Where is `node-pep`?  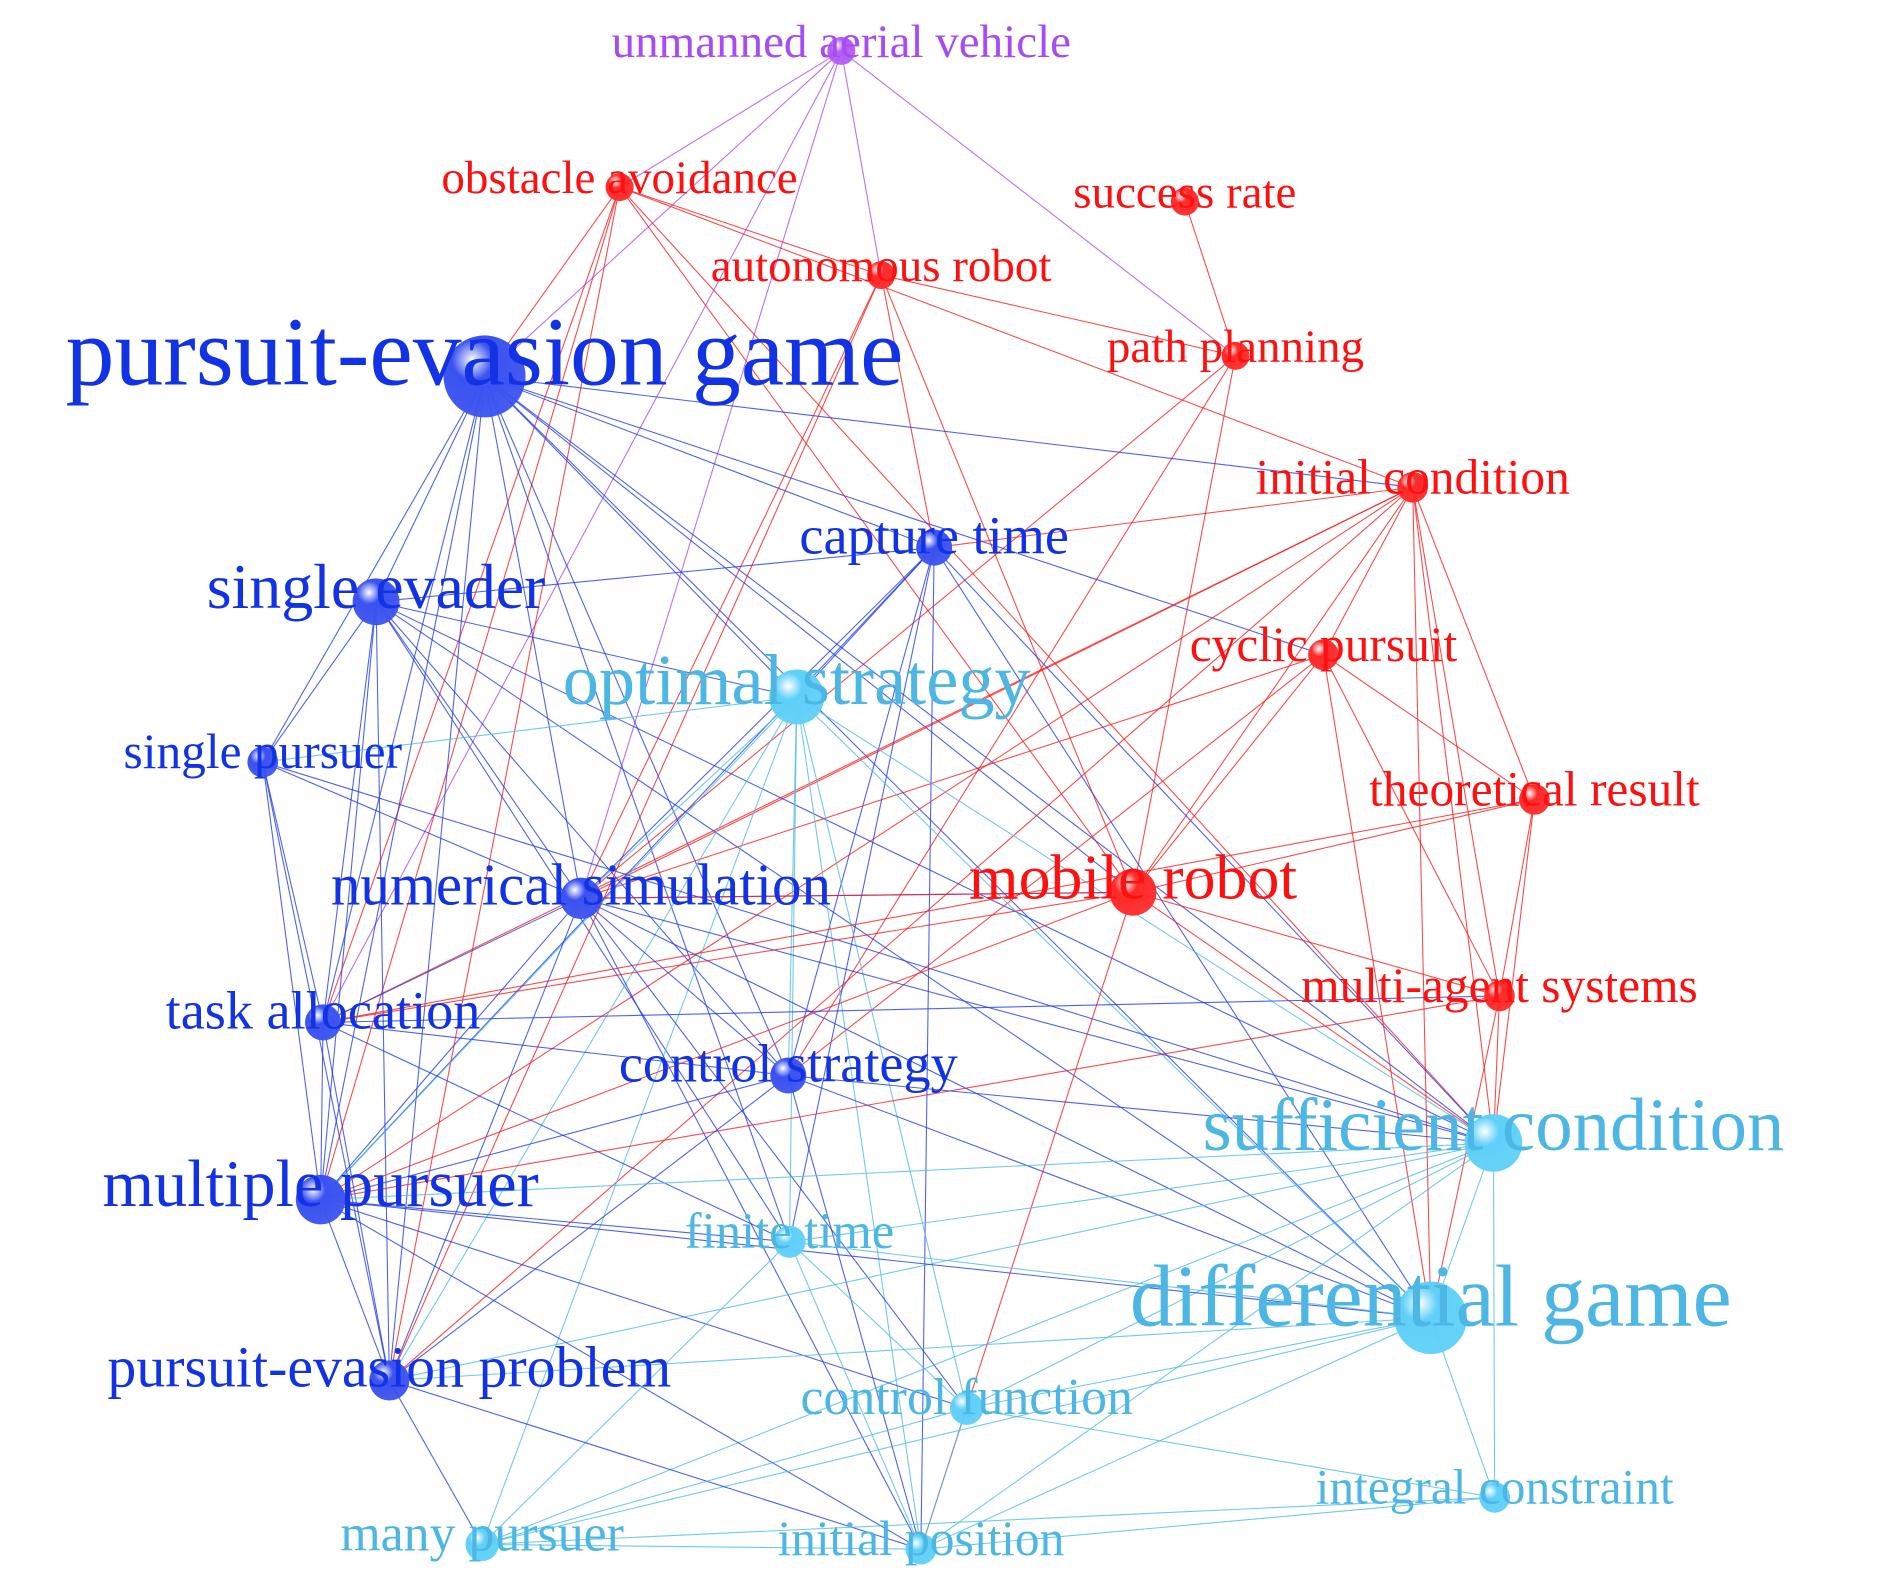
node-pep is located at coordinates (389, 1380).